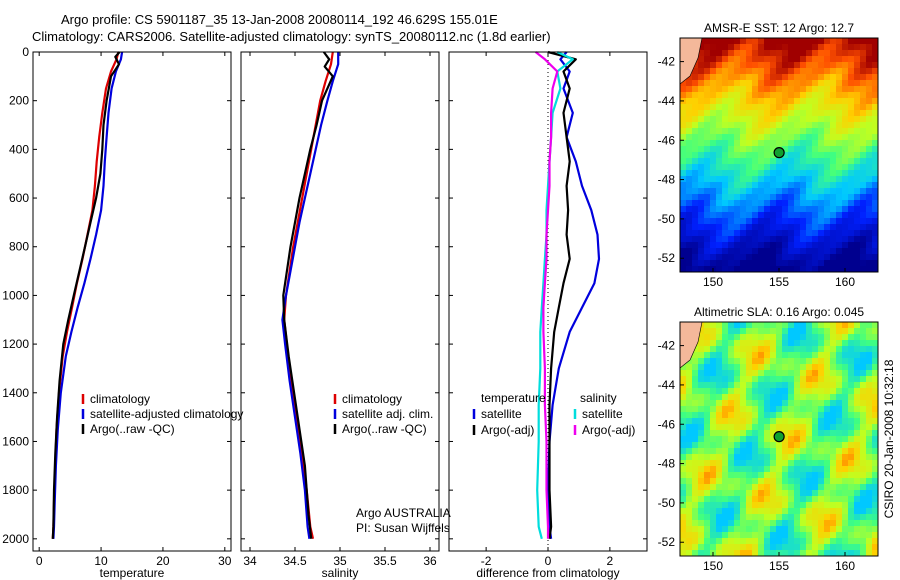  What do you see at coordinates (667, 503) in the screenshot?
I see `y-tick-label: -50` at bounding box center [667, 503].